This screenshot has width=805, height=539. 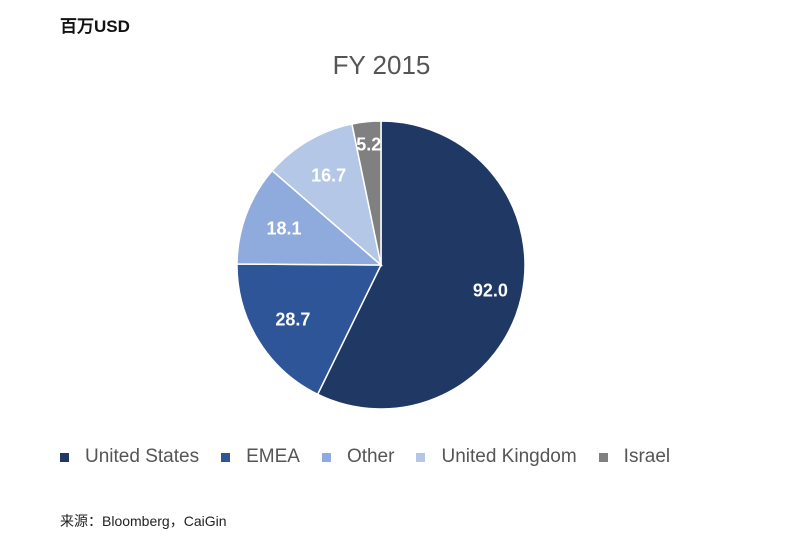 I want to click on legend-label: Other, so click(x=370, y=456).